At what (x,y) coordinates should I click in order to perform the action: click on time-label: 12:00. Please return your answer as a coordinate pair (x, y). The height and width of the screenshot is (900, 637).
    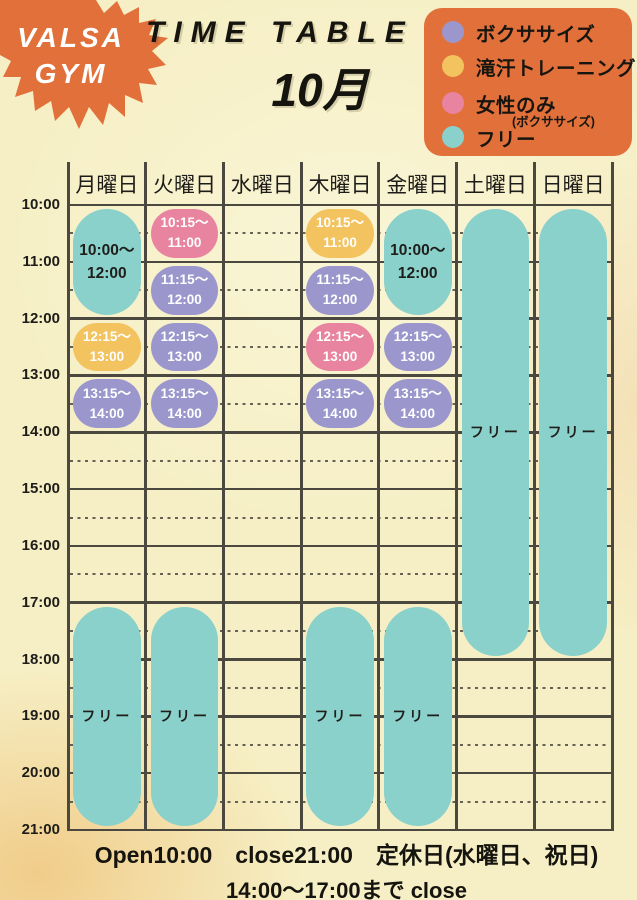
    Looking at the image, I should click on (40, 318).